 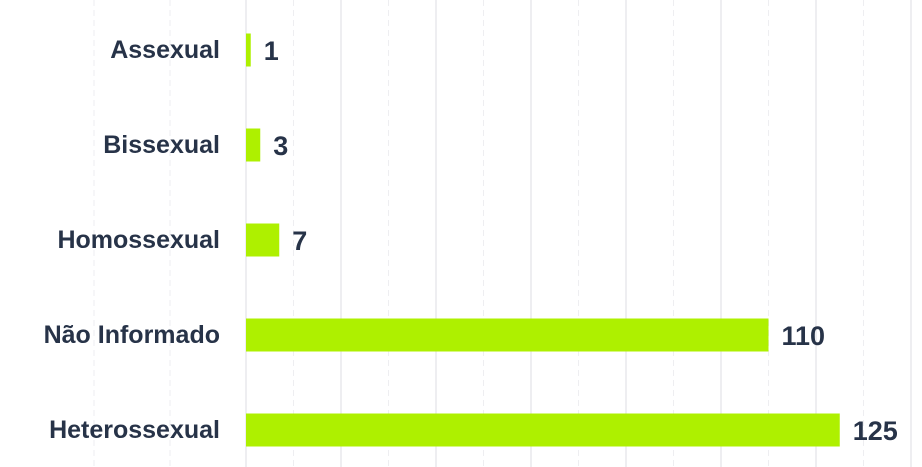 What do you see at coordinates (280, 146) in the screenshot?
I see `value-label: 3` at bounding box center [280, 146].